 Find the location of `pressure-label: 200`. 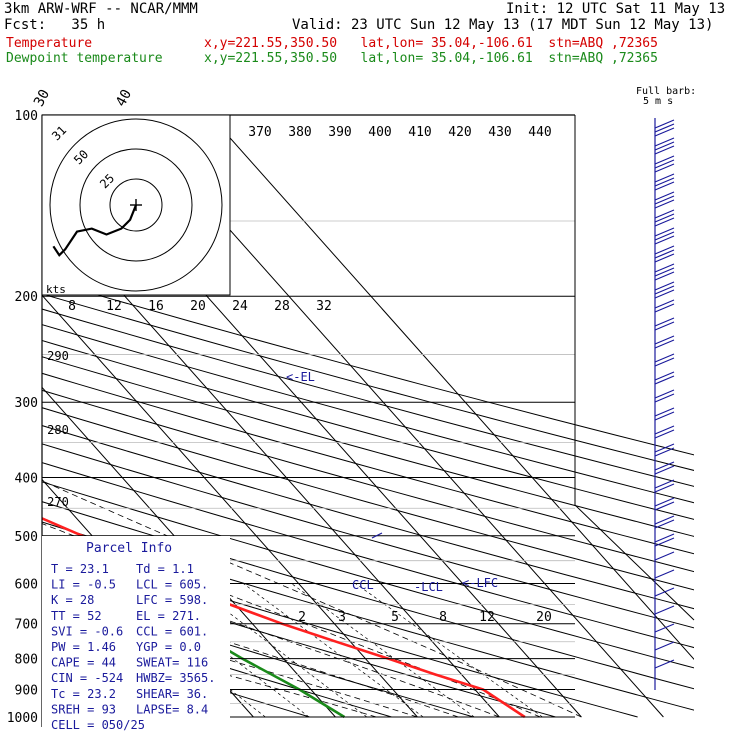

pressure-label: 200 is located at coordinates (26, 297).